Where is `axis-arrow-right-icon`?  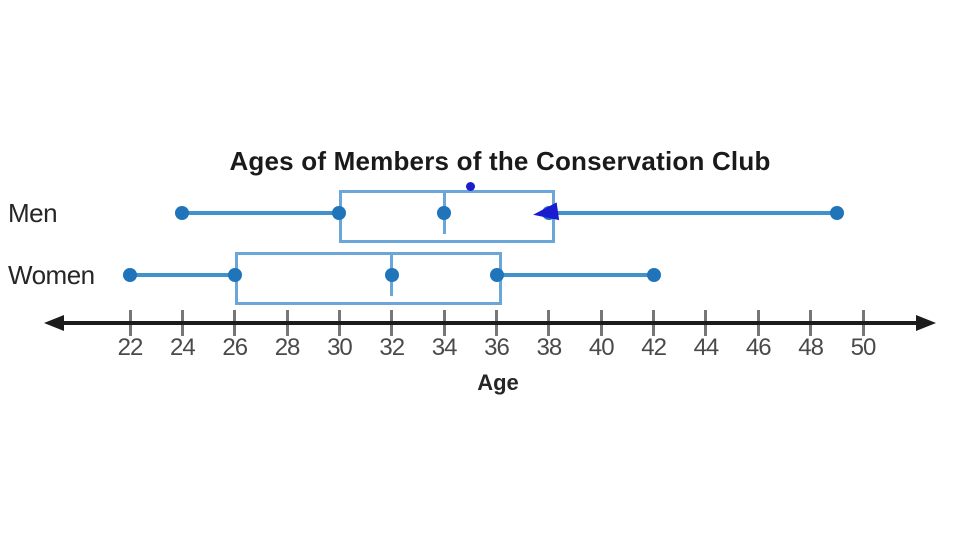
axis-arrow-right-icon is located at coordinates (926, 323).